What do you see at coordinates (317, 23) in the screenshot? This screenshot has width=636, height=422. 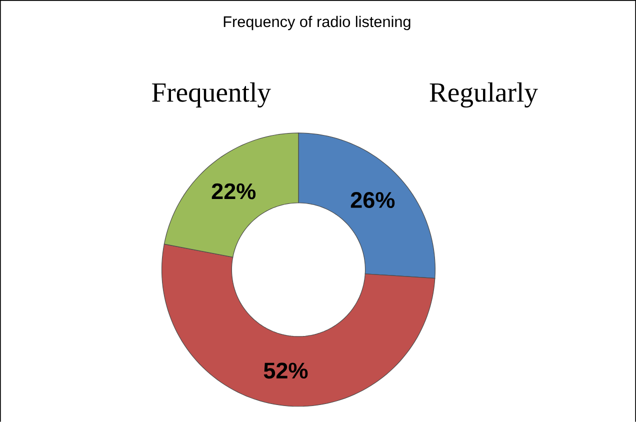 I see `chart-title: Frequency of radio listening` at bounding box center [317, 23].